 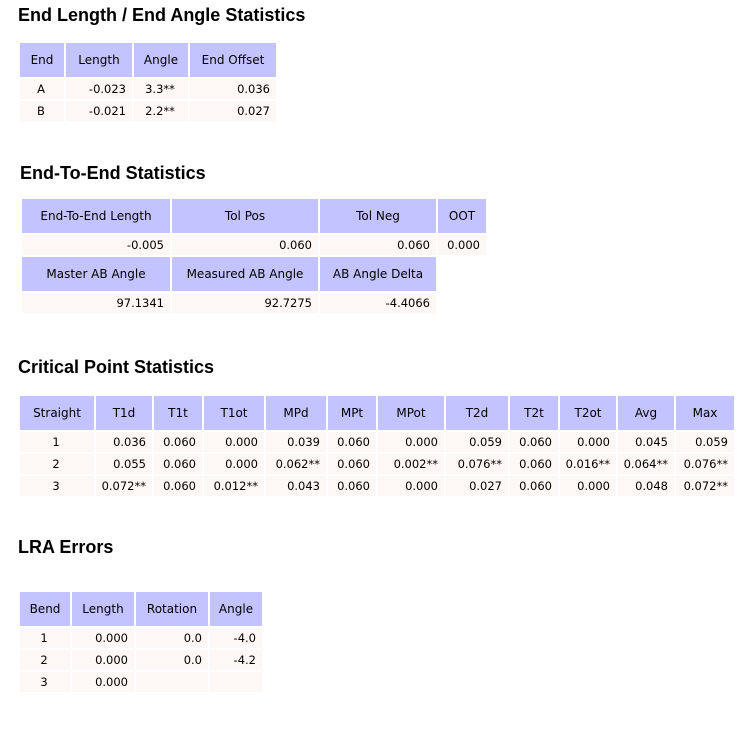 I want to click on table-cell: 0.043, so click(x=296, y=486).